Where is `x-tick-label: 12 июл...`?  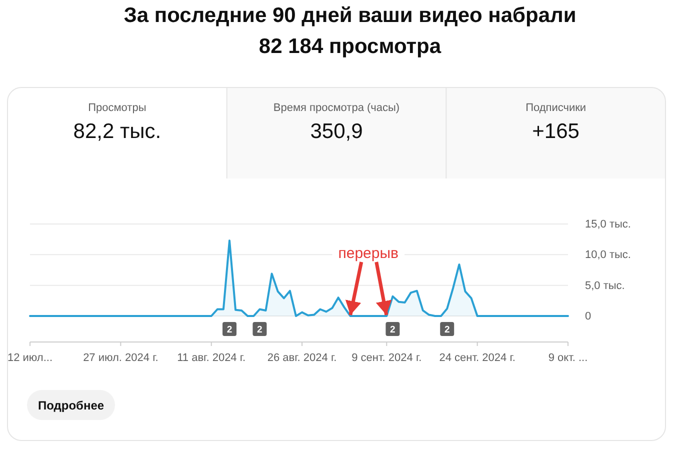 x-tick-label: 12 июл... is located at coordinates (30, 358).